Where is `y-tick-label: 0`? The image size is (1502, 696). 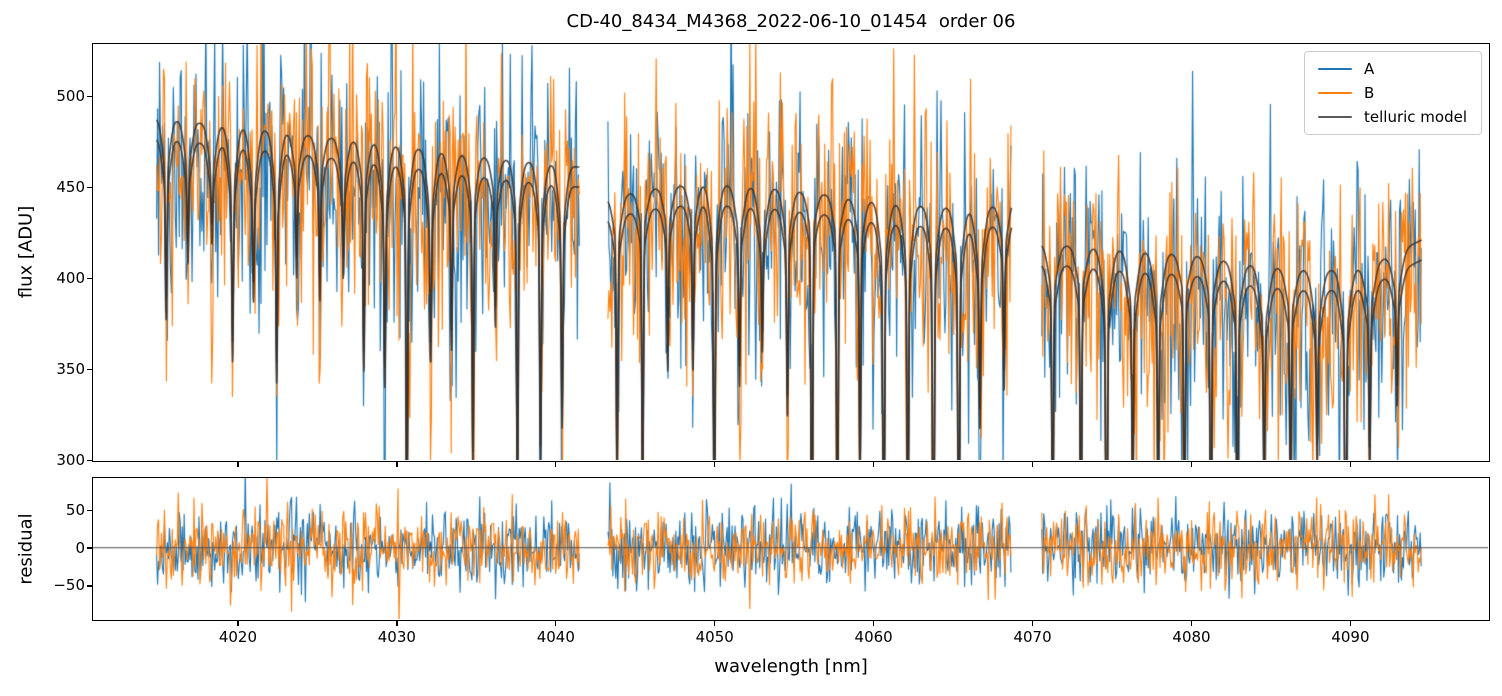 y-tick-label: 0 is located at coordinates (80, 547).